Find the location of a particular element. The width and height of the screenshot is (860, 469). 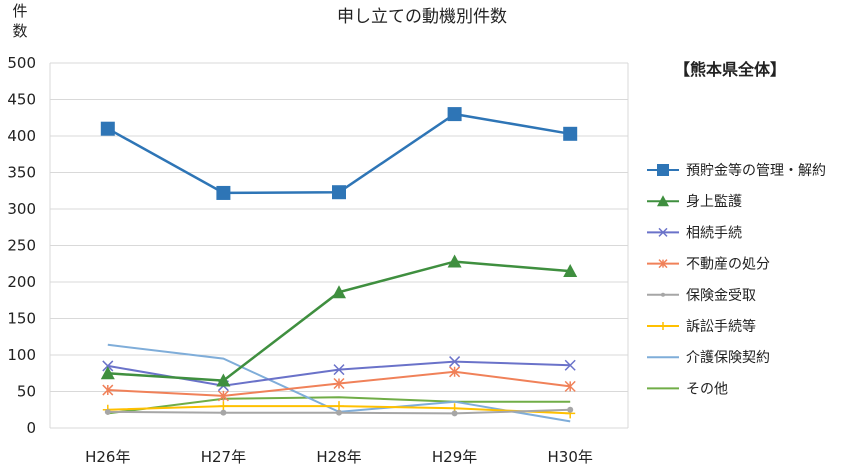

chart-title: 申し立ての動機別件数 is located at coordinates (422, 17).